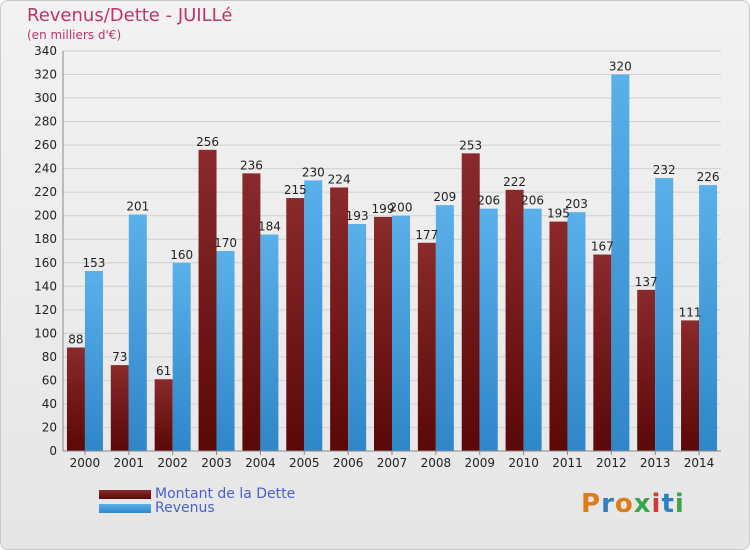 The width and height of the screenshot is (750, 550). I want to click on x-tick-label: 2006, so click(348, 463).